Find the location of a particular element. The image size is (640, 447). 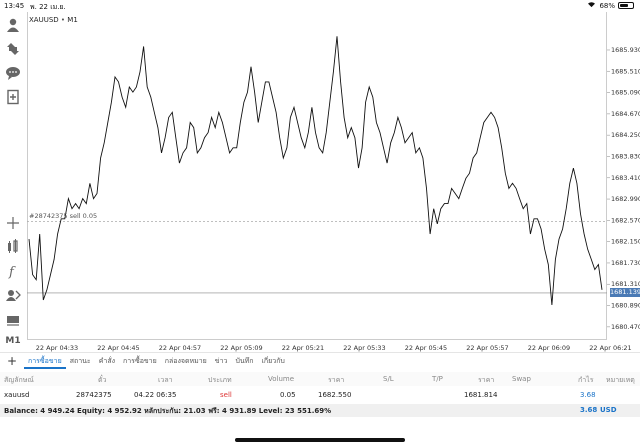

function-icon: f is located at coordinates (13, 271).